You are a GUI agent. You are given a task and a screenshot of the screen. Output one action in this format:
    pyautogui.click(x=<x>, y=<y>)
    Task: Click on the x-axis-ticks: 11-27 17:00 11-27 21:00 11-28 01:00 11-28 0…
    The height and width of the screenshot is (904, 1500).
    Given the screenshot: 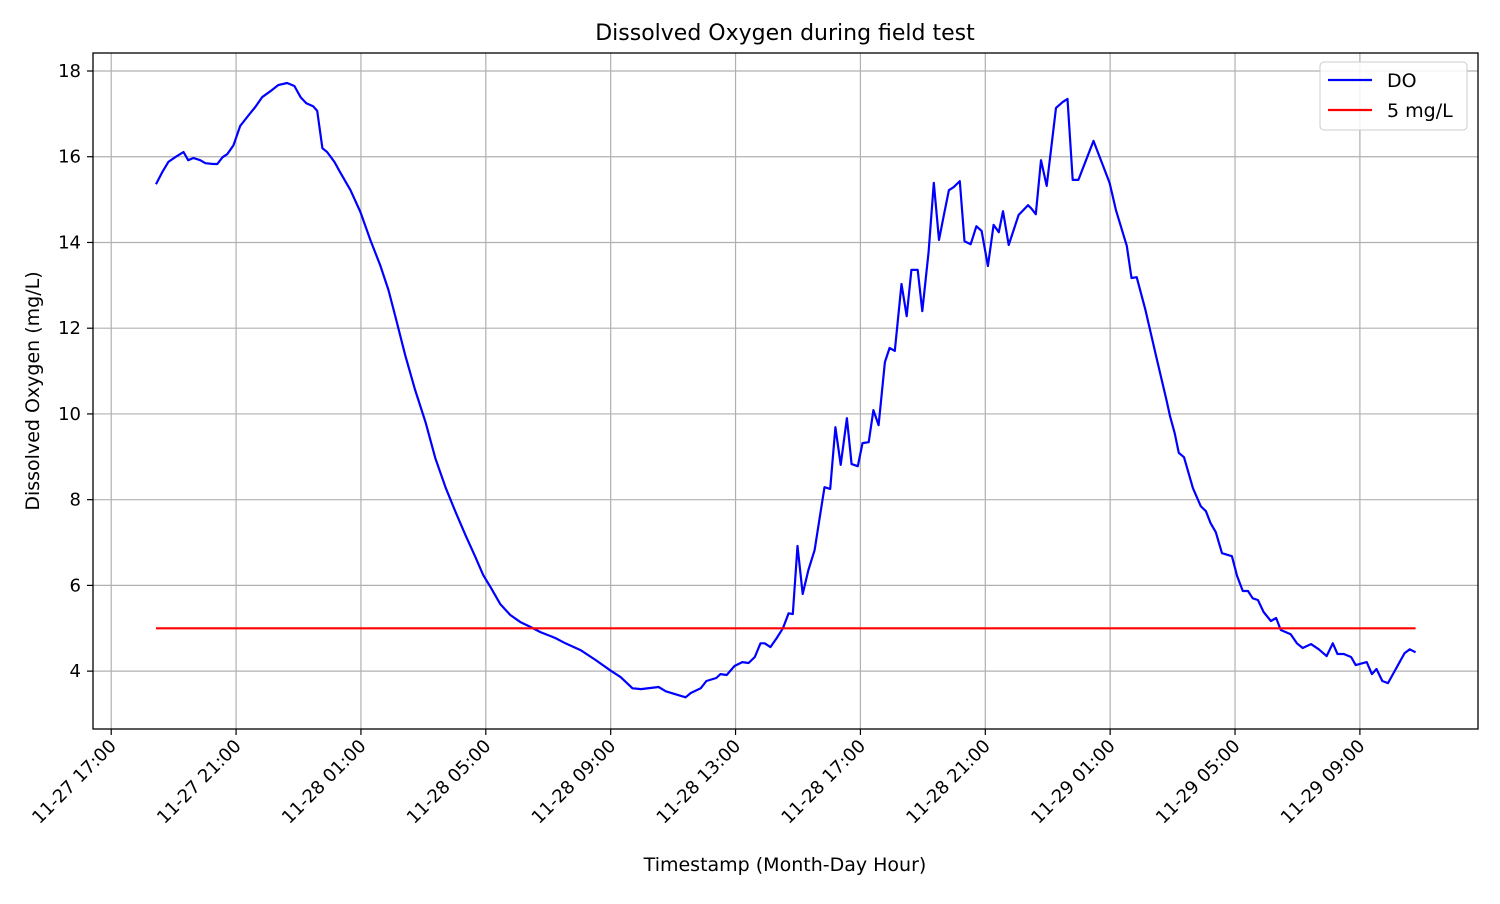 What is the action you would take?
    pyautogui.click(x=698, y=778)
    